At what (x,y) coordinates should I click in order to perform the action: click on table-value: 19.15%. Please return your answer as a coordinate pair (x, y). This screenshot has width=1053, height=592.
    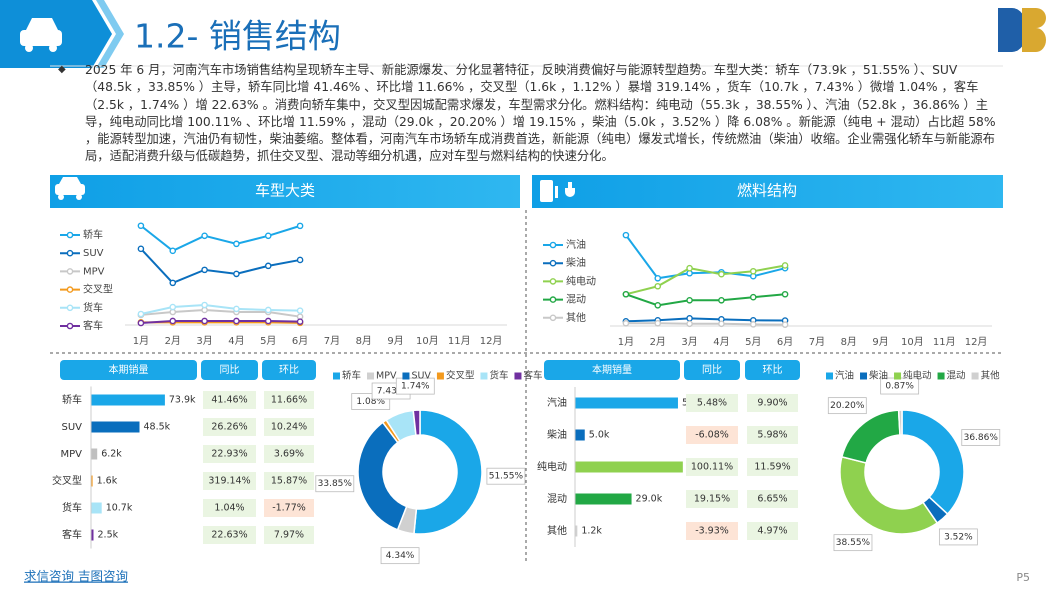
    Looking at the image, I should click on (712, 499).